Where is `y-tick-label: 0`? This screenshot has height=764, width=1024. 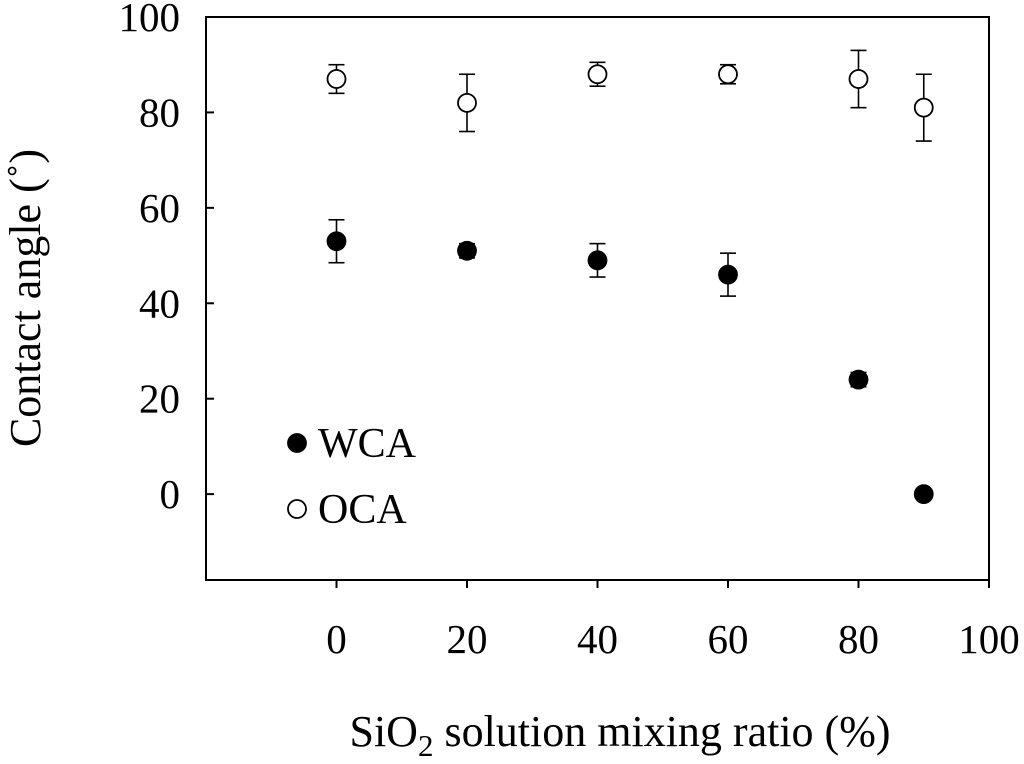 y-tick-label: 0 is located at coordinates (170, 494).